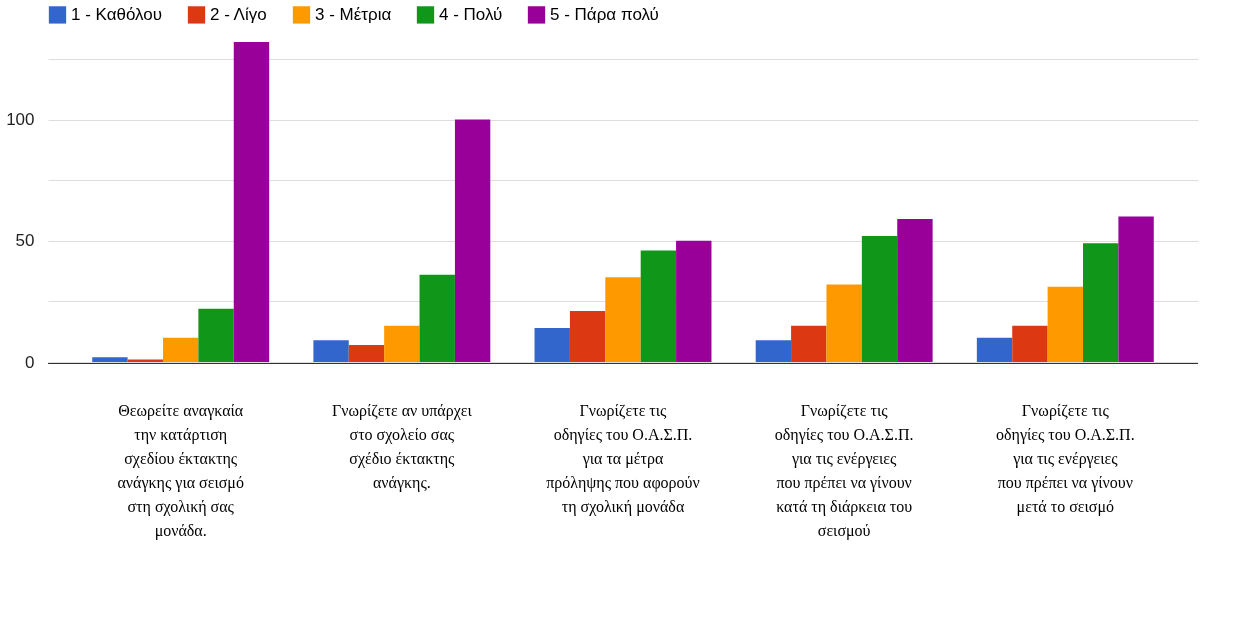 The height and width of the screenshot is (642, 1257). I want to click on legend-label: 3 - Μέτρια, so click(353, 14).